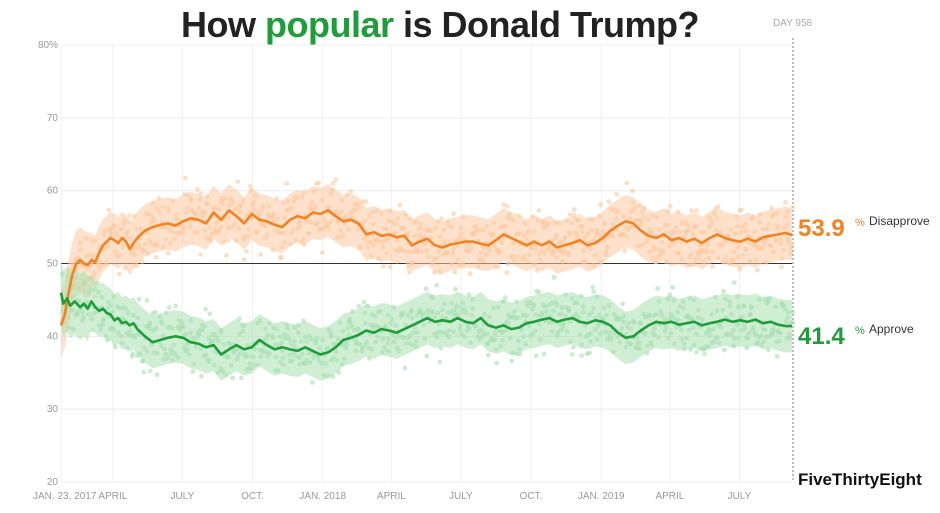 This screenshot has width=940, height=513. I want to click on y-tick-label: 50, so click(53, 264).